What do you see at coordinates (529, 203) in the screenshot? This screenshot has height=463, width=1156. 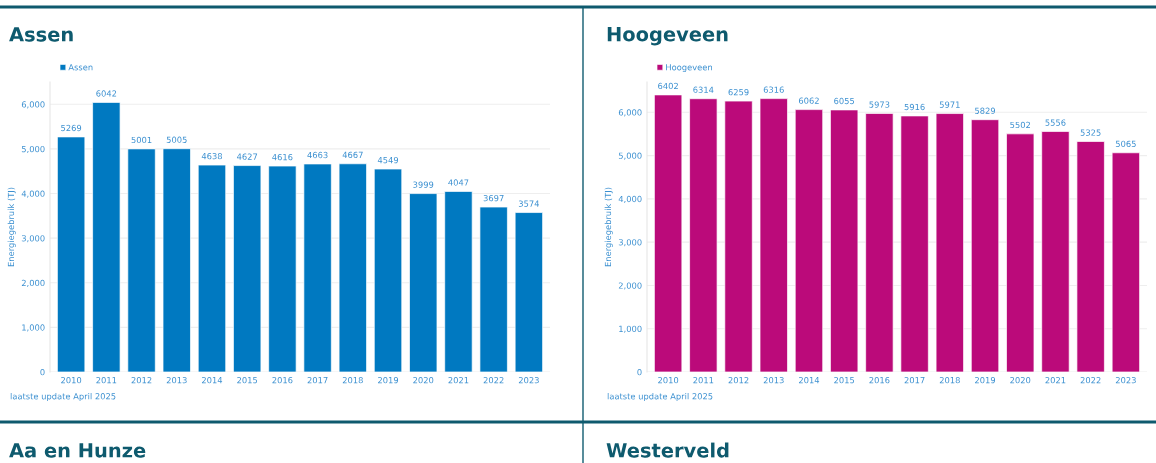 I see `data-label: 3574` at bounding box center [529, 203].